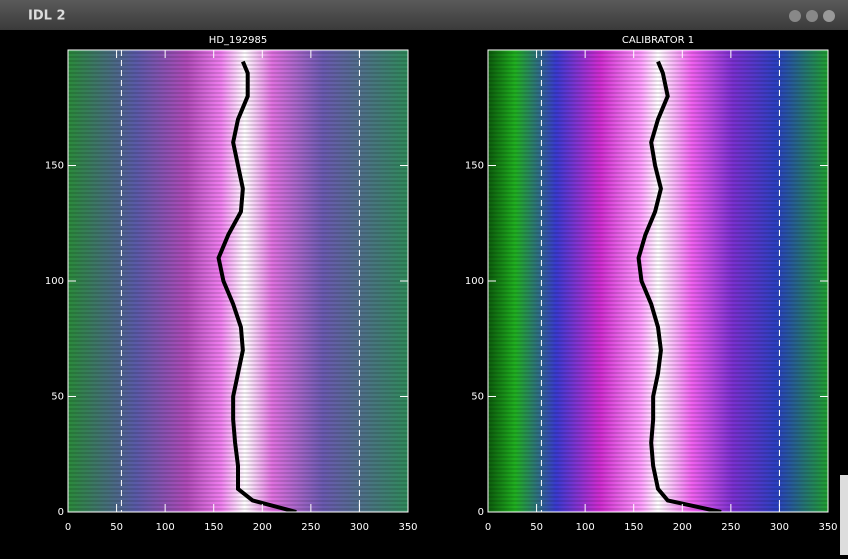 The image size is (848, 559). I want to click on minimize-button, so click(795, 16).